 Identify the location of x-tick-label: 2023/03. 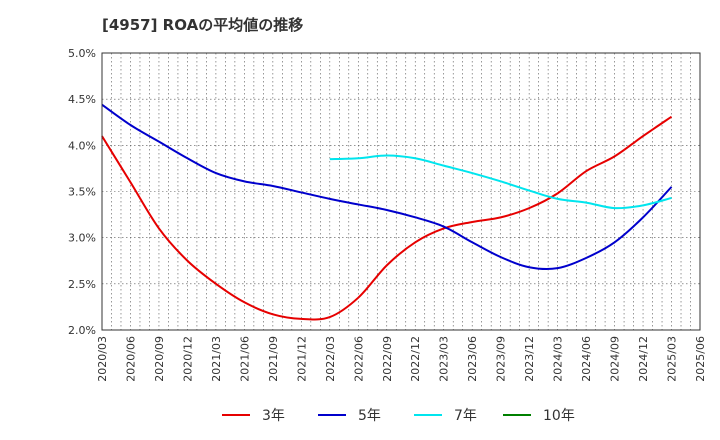
(444, 359).